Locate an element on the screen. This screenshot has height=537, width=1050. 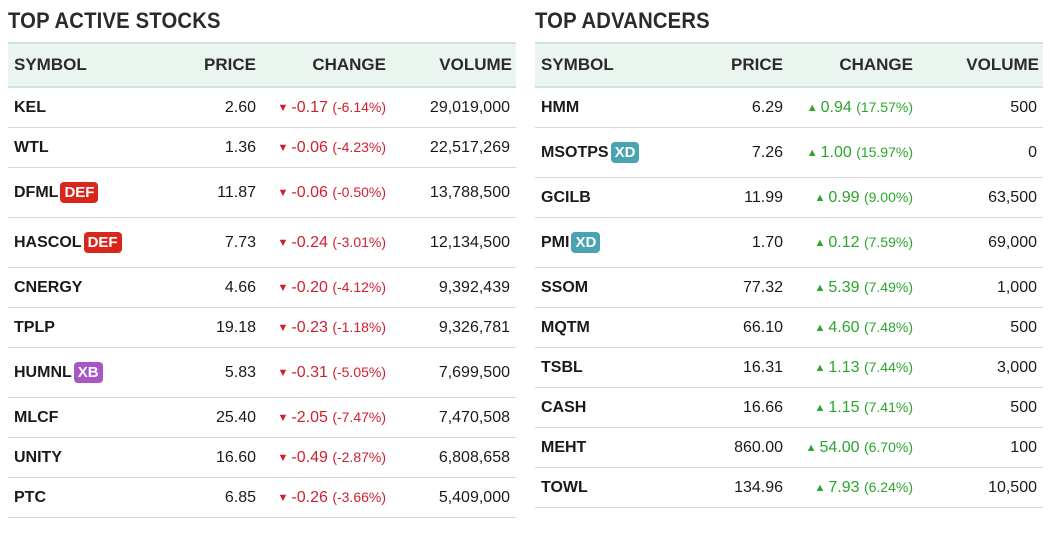
symbol-cell: GCILB is located at coordinates (610, 198).